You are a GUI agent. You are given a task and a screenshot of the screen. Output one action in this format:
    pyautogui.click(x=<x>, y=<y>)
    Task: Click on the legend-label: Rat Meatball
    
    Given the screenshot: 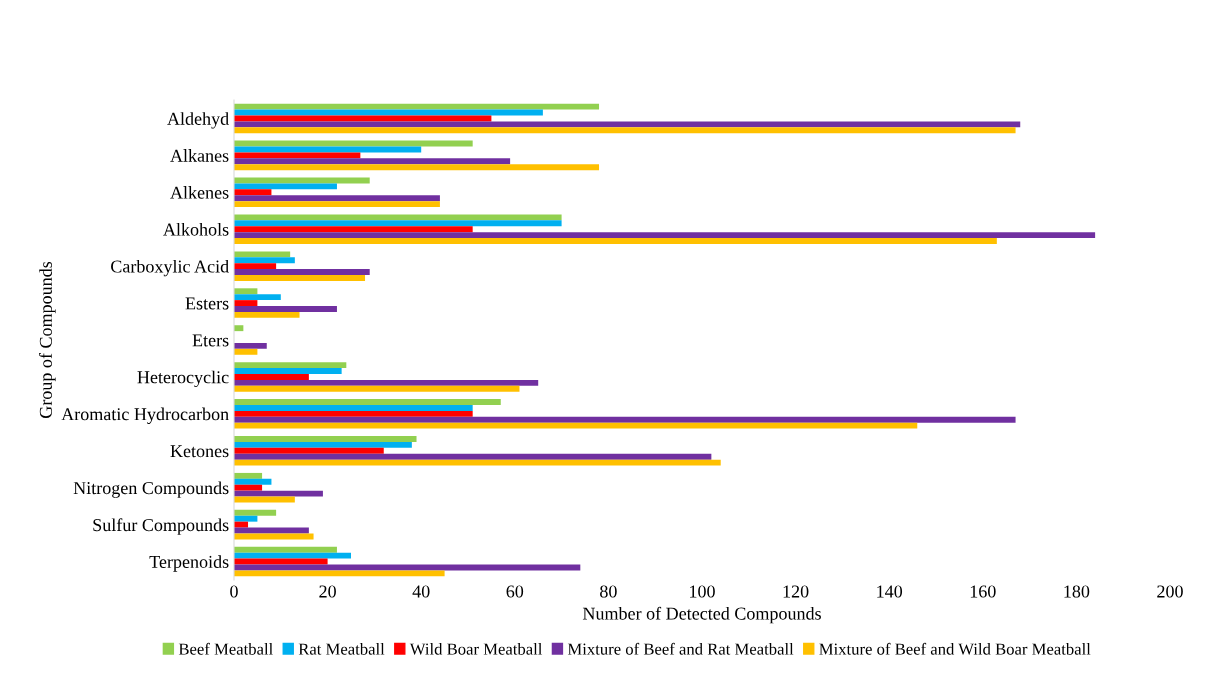 What is the action you would take?
    pyautogui.click(x=341, y=649)
    